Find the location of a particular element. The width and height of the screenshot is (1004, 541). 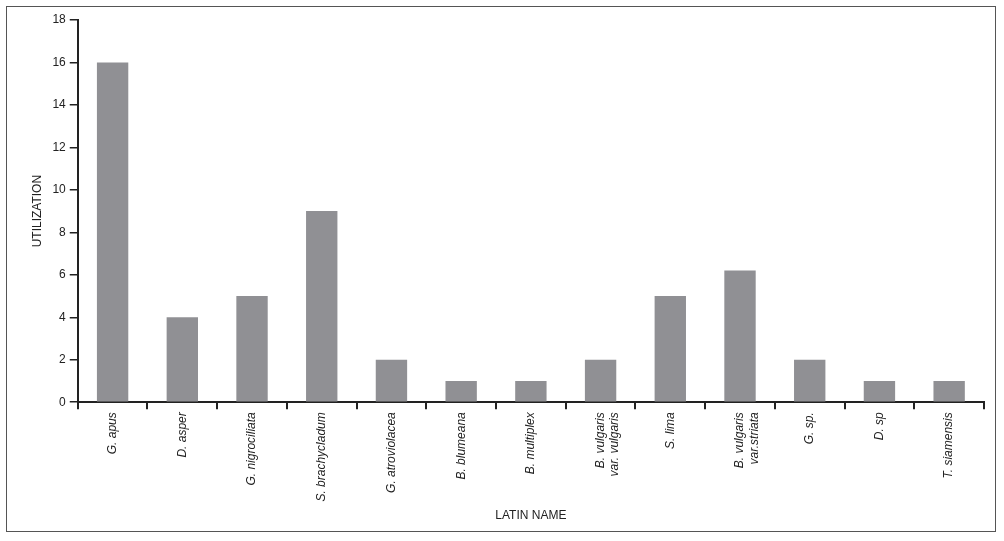

y-tick-label: 6 is located at coordinates (63, 274).